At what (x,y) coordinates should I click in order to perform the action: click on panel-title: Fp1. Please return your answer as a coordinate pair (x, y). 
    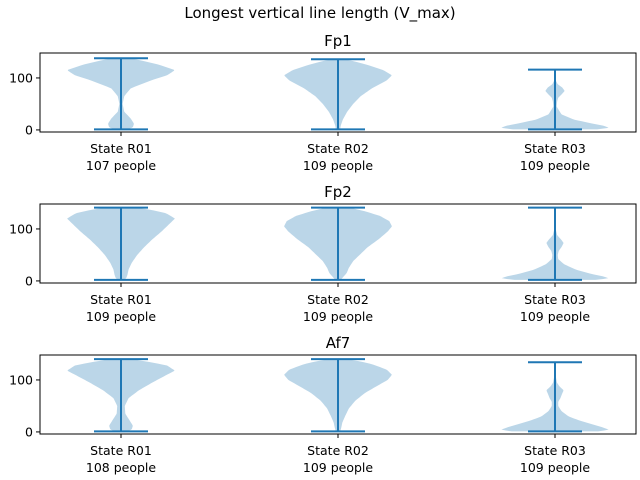
    Looking at the image, I should click on (338, 41).